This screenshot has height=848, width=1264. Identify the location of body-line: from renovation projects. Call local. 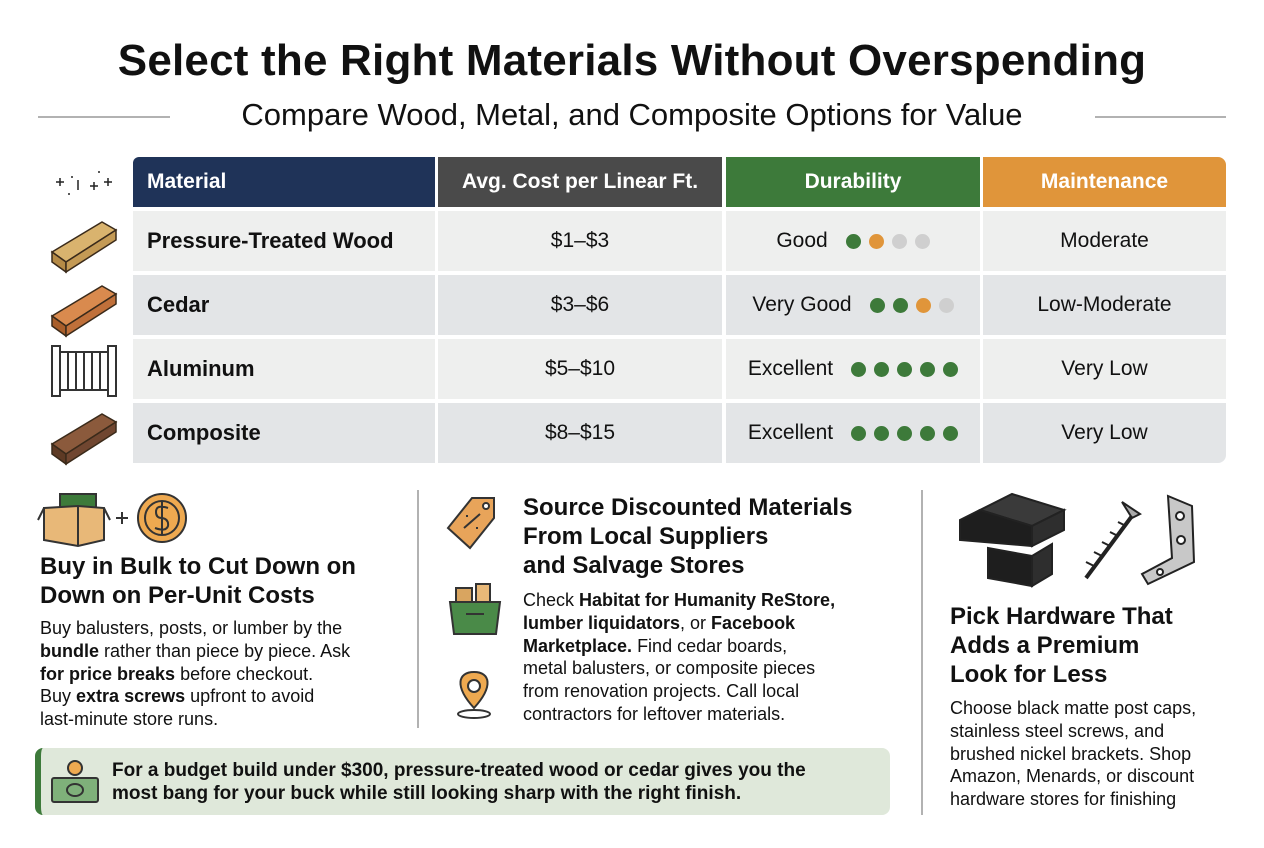
(679, 691).